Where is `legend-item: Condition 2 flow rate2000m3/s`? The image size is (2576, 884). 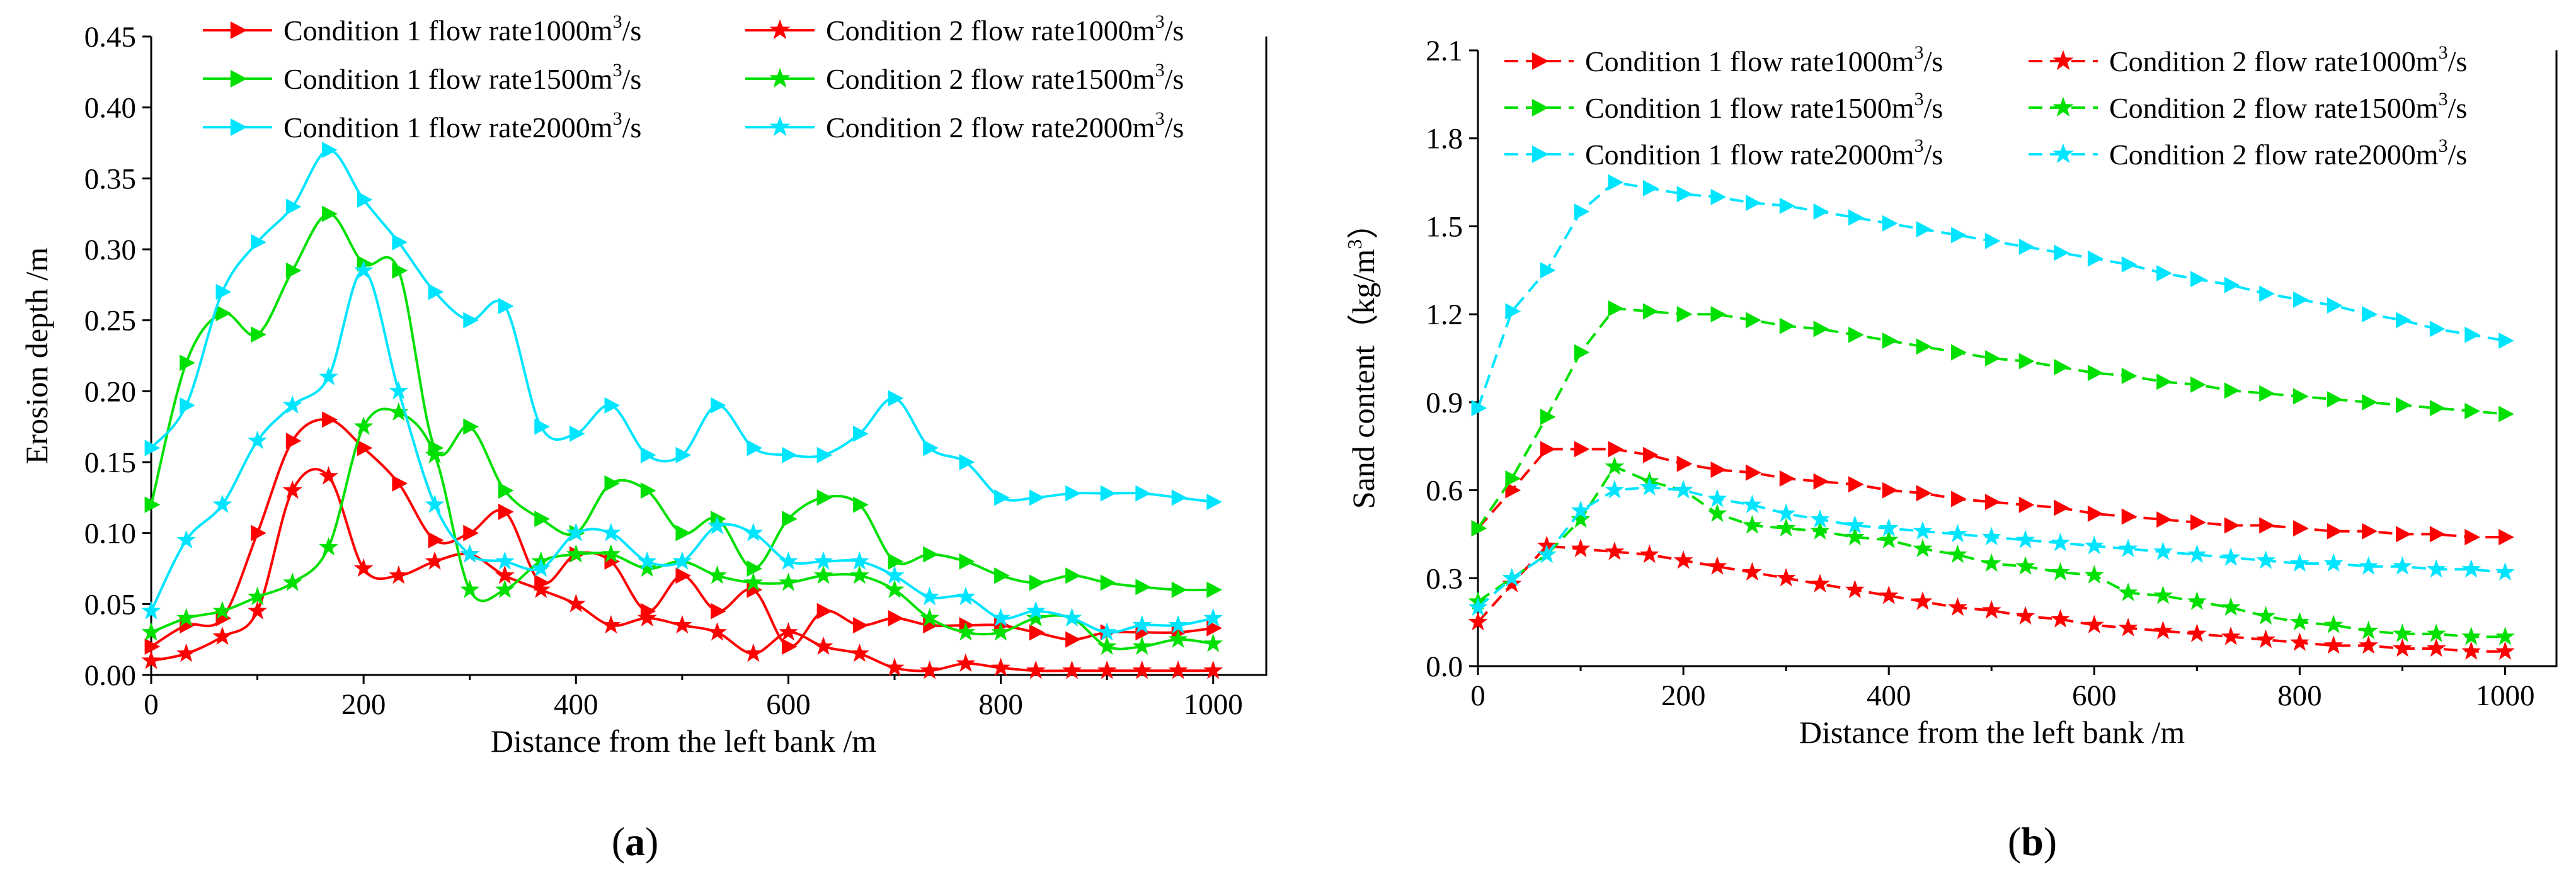 legend-item: Condition 2 flow rate2000m3/s is located at coordinates (964, 126).